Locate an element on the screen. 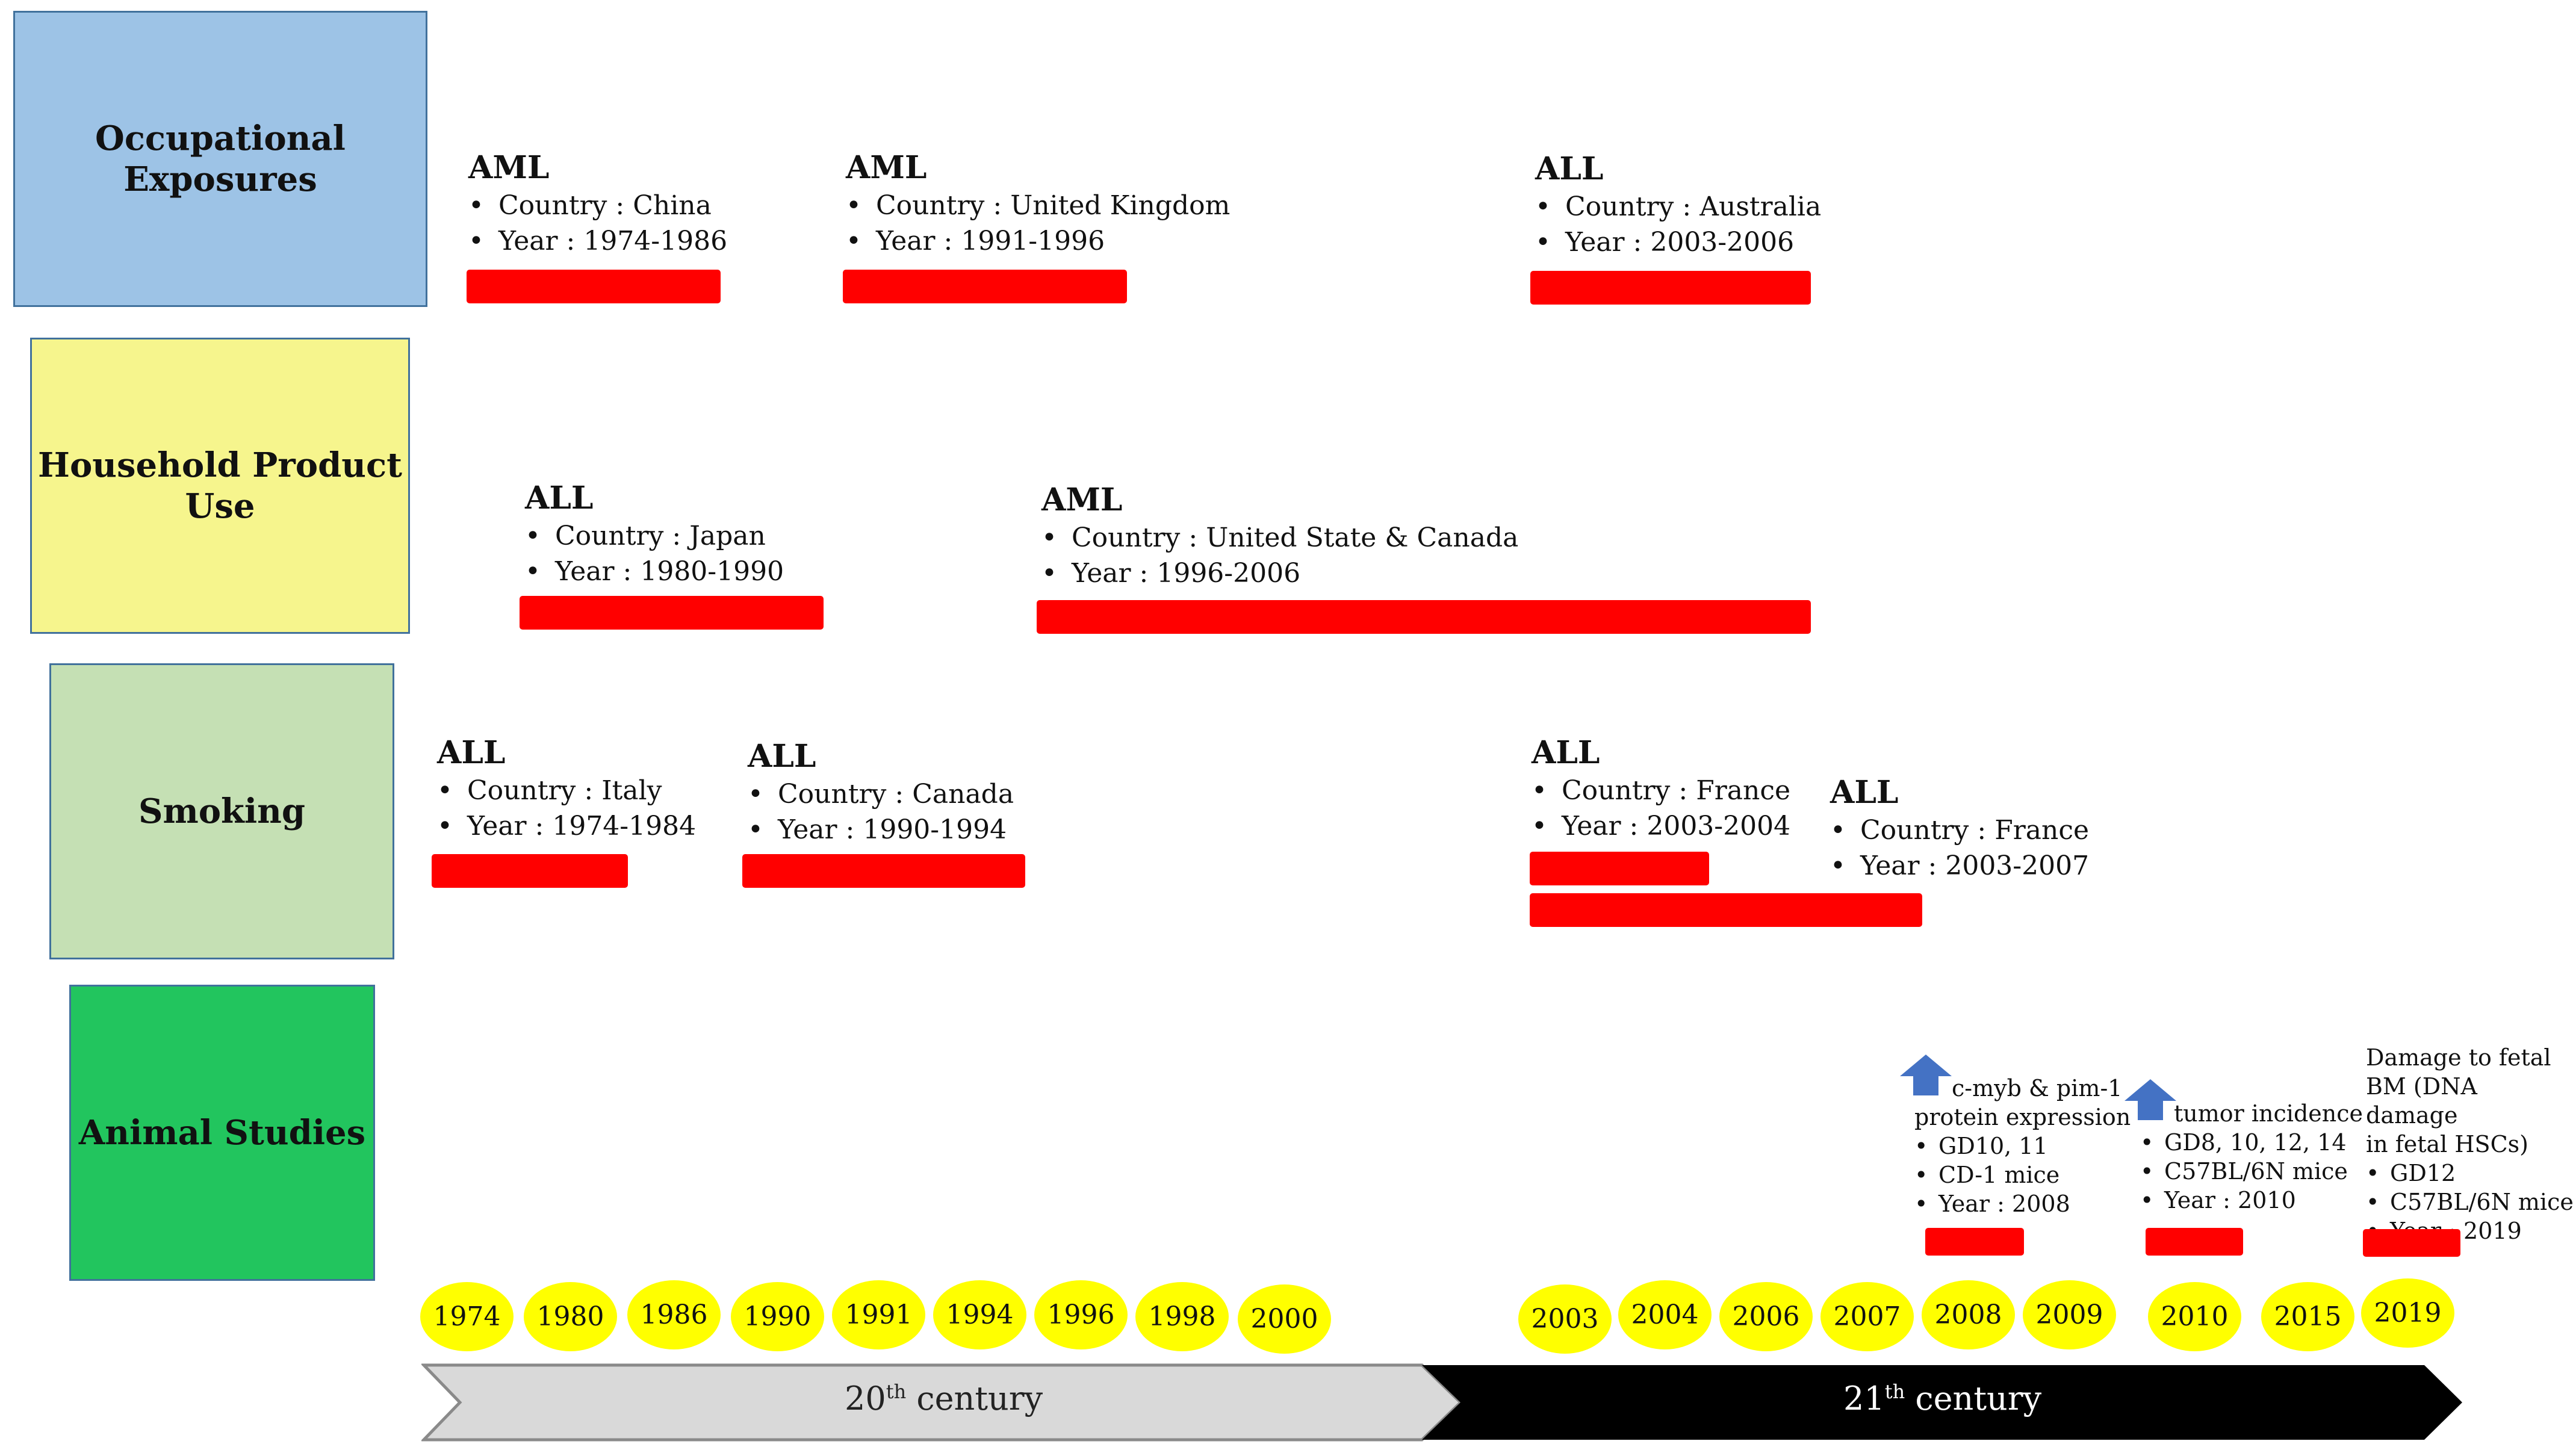 The image size is (2573, 1456). century-label-20th: 20th century is located at coordinates (944, 1398).